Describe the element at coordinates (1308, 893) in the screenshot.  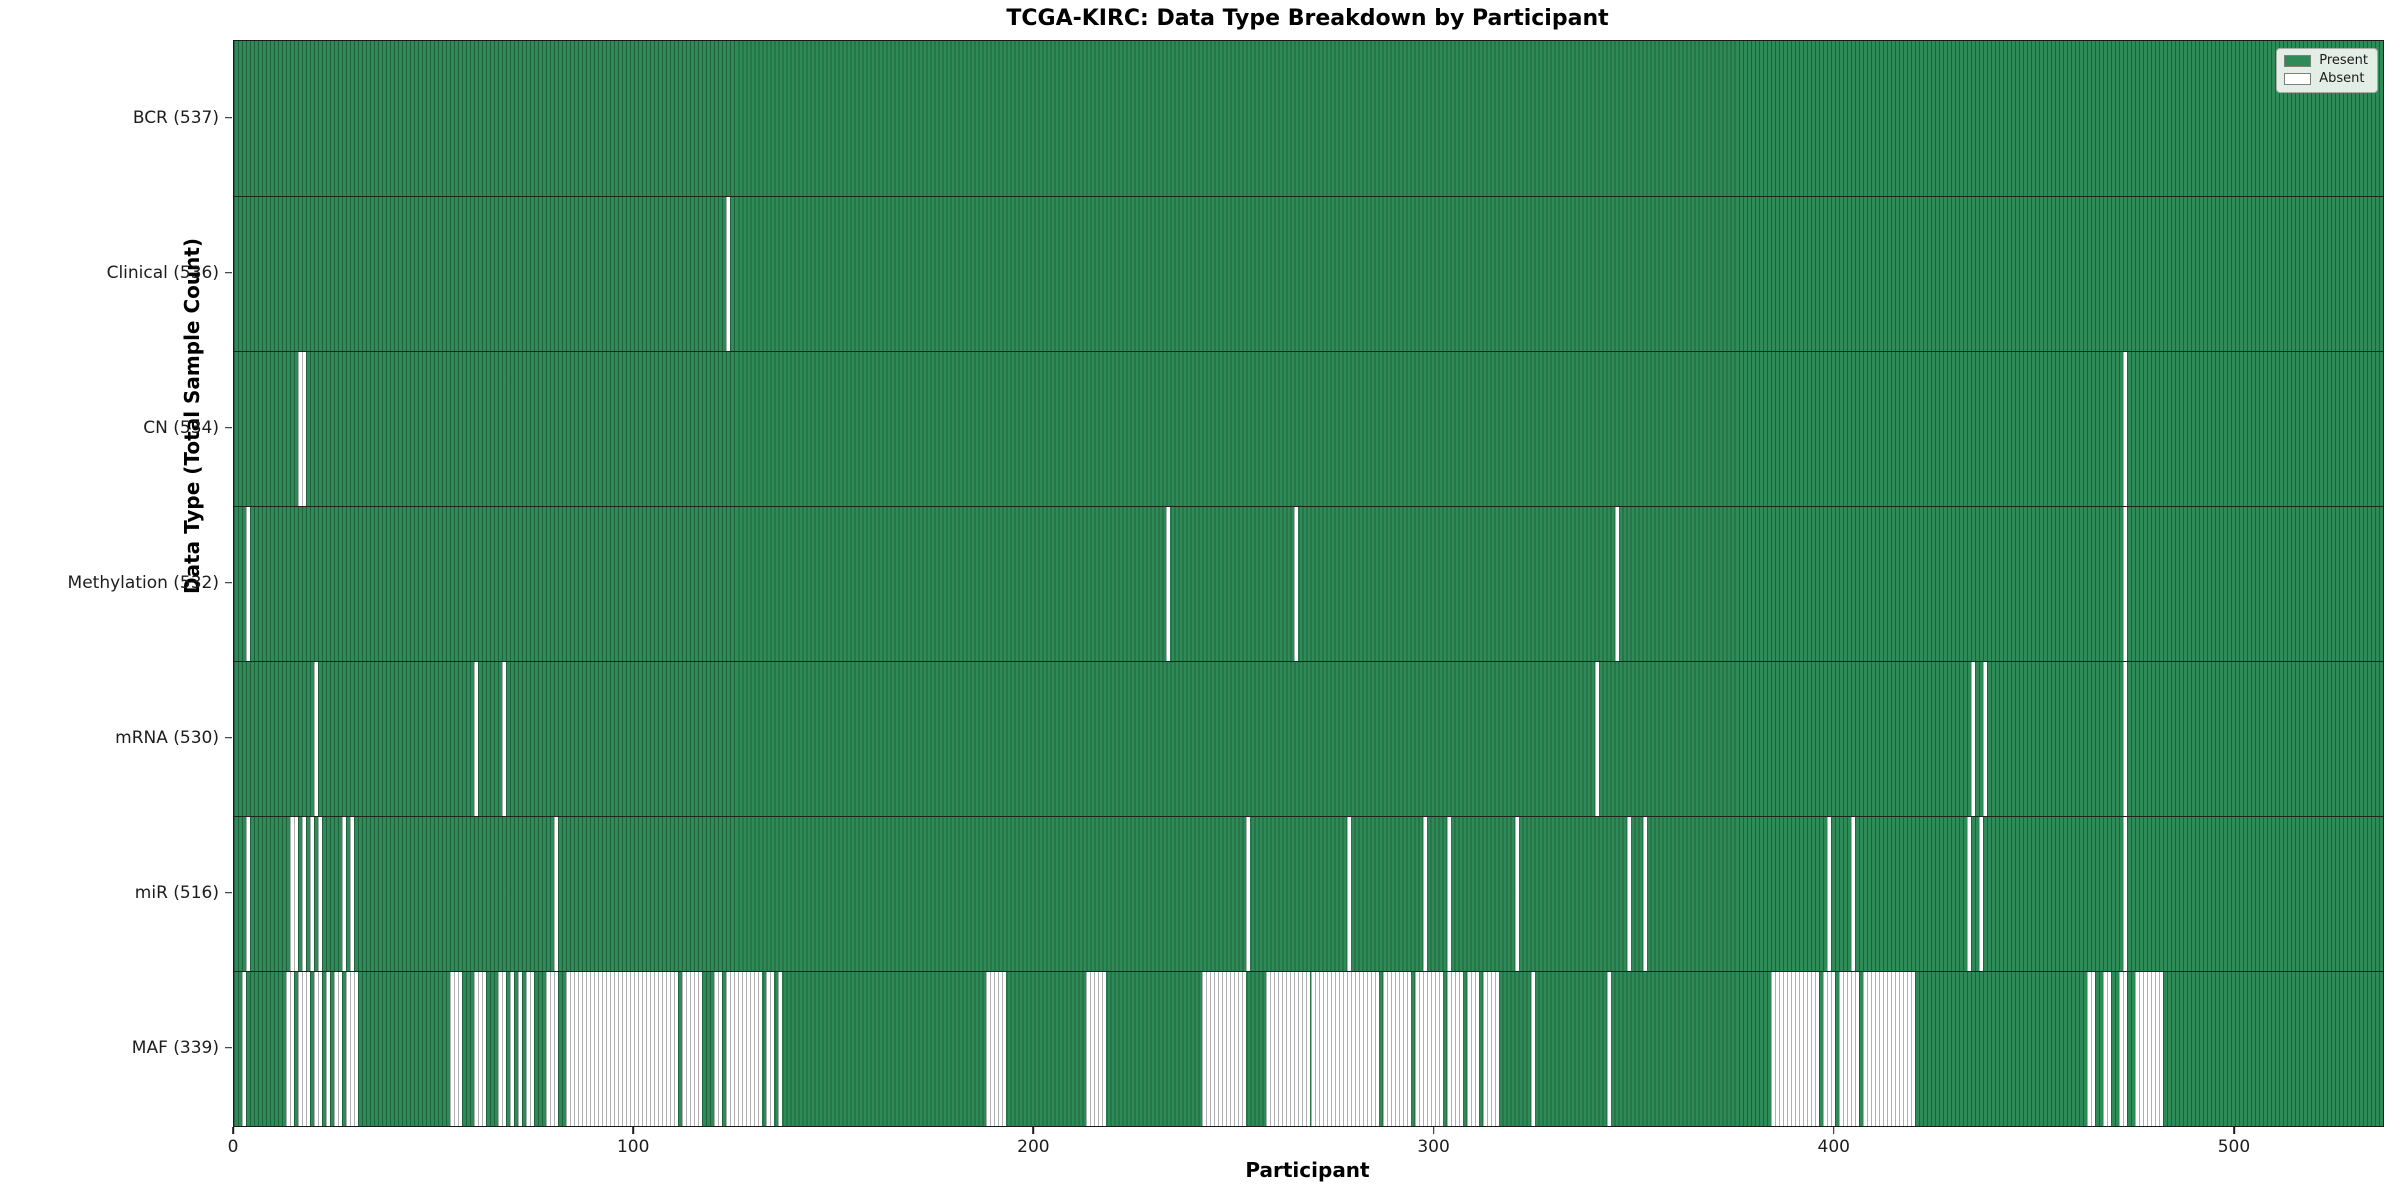
I see `heatmap-row-miR` at that location.